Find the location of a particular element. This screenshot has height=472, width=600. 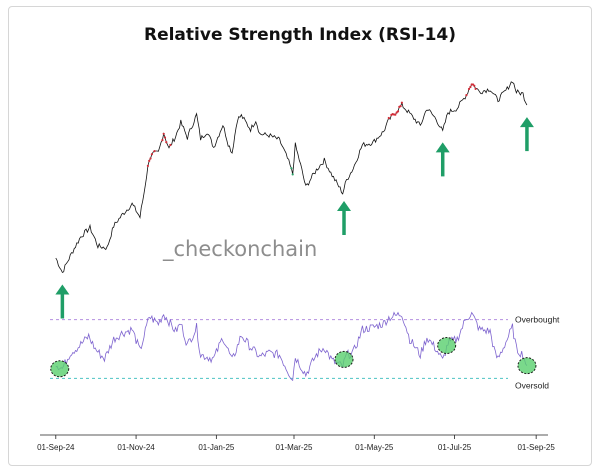

x-tick-label: 01-Nov-24 is located at coordinates (136, 447).